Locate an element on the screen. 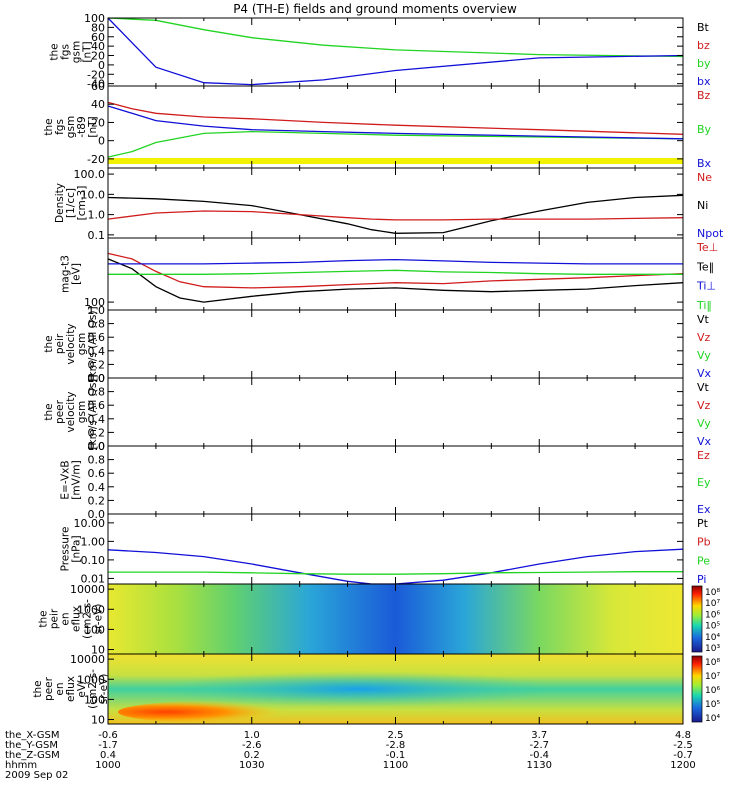  ephemeris-value: -2.8 is located at coordinates (396, 745).